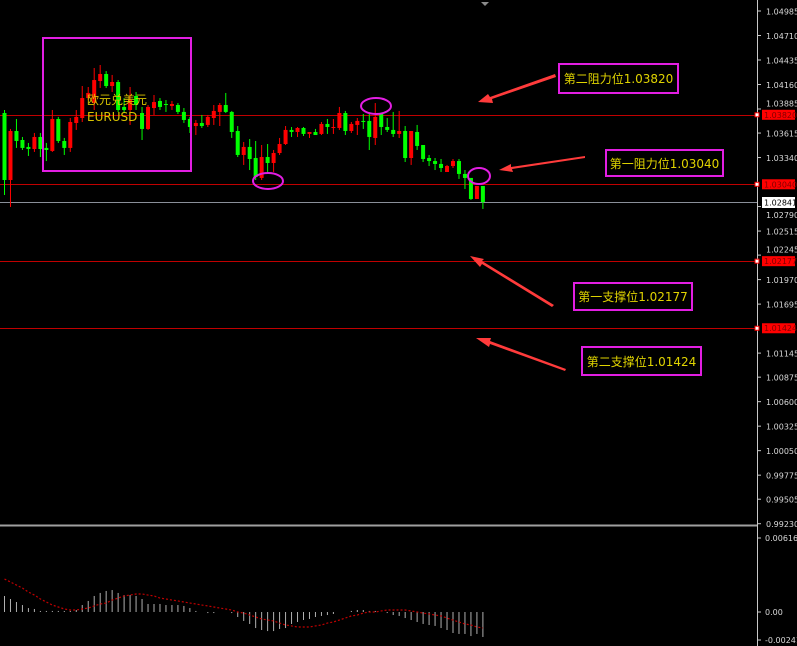 The width and height of the screenshot is (797, 646). What do you see at coordinates (243, 136) in the screenshot?
I see `candles` at bounding box center [243, 136].